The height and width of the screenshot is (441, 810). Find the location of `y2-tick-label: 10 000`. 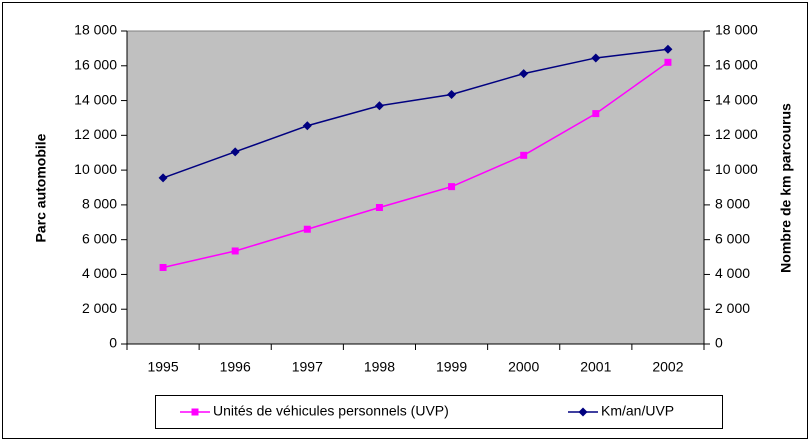

y2-tick-label: 10 000 is located at coordinates (736, 169).